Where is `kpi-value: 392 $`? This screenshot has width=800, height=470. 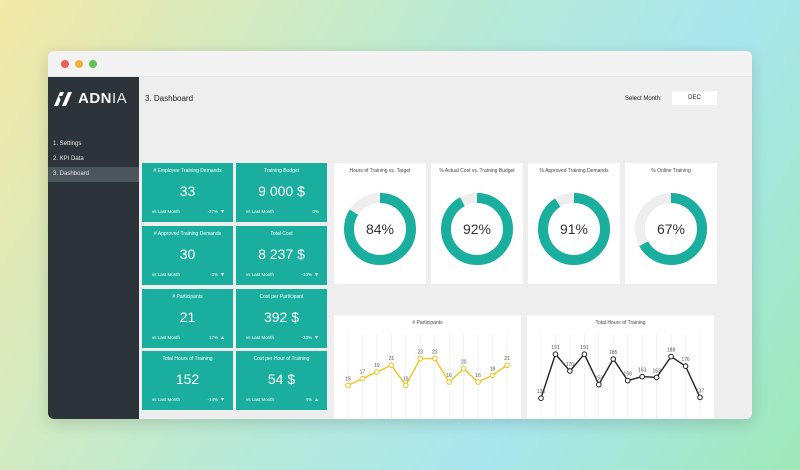
kpi-value: 392 $ is located at coordinates (281, 317).